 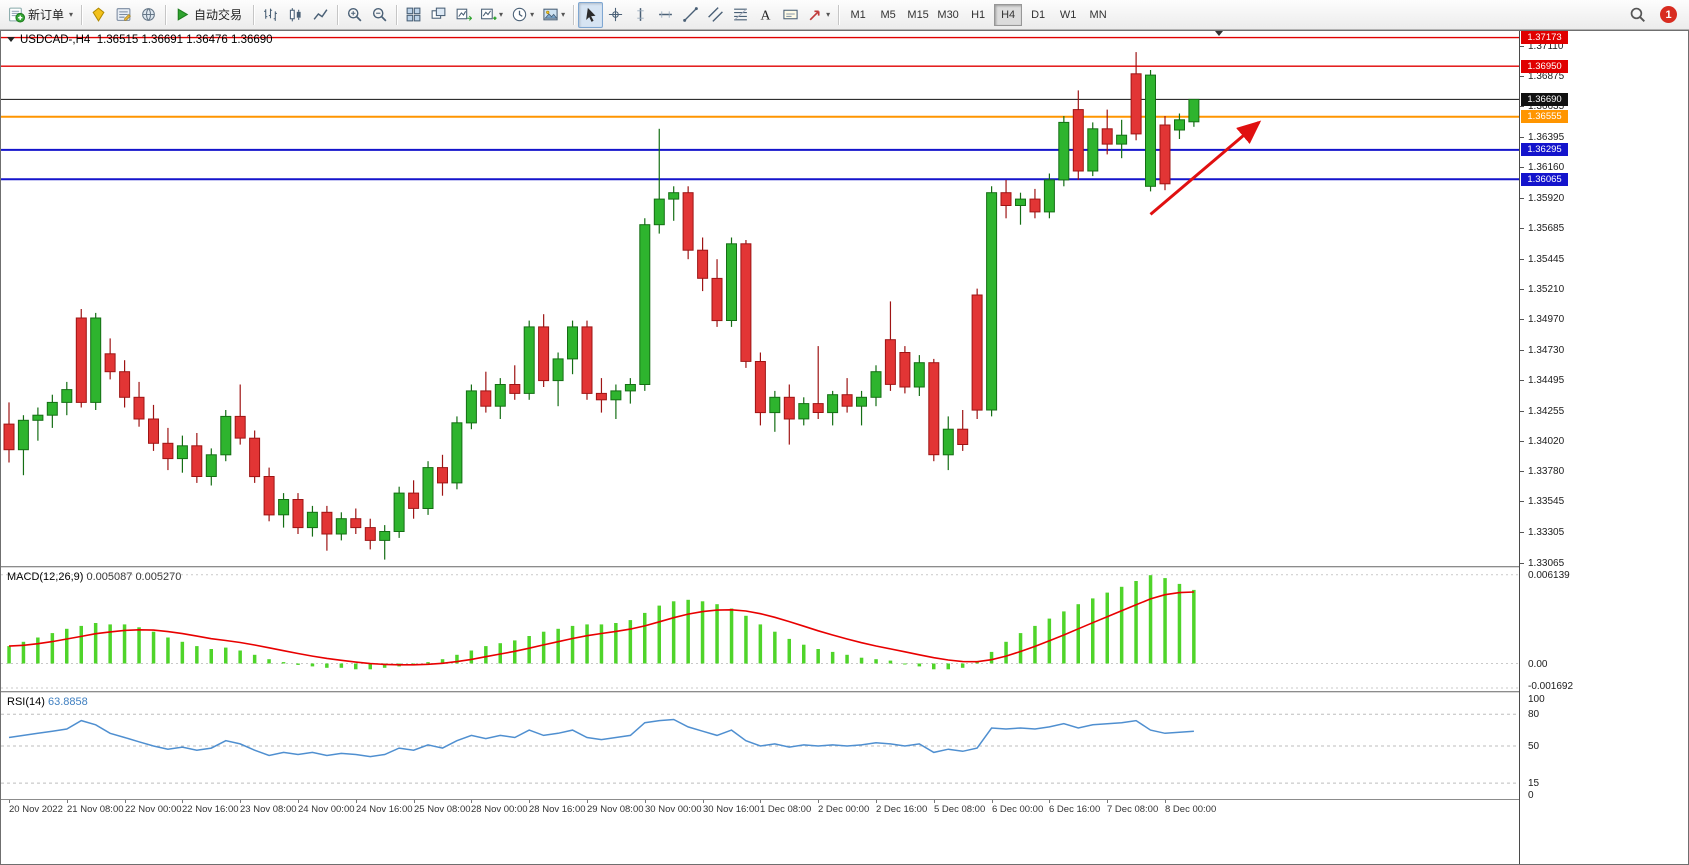 What do you see at coordinates (888, 14) in the screenshot?
I see `timeframe-m5: M5` at bounding box center [888, 14].